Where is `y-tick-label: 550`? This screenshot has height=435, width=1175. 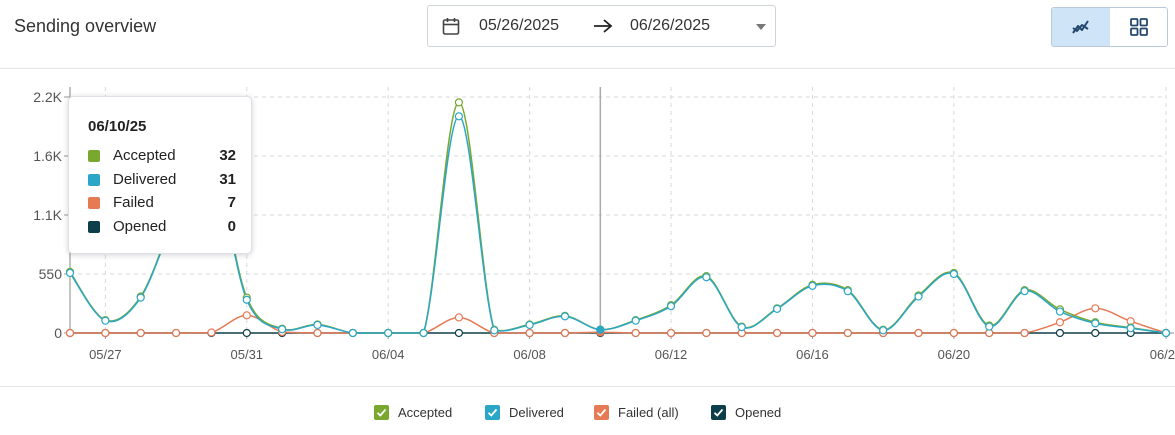 y-tick-label: 550 is located at coordinates (51, 274).